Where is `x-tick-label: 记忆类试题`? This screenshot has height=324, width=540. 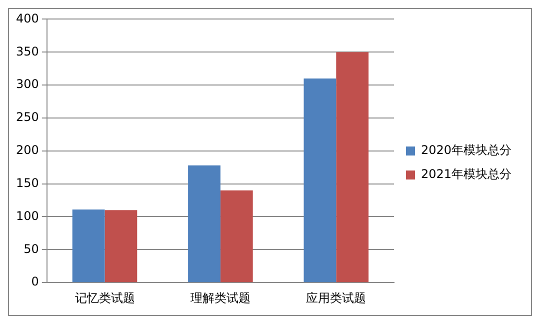
x-tick-label: 记忆类试题 is located at coordinates (104, 297).